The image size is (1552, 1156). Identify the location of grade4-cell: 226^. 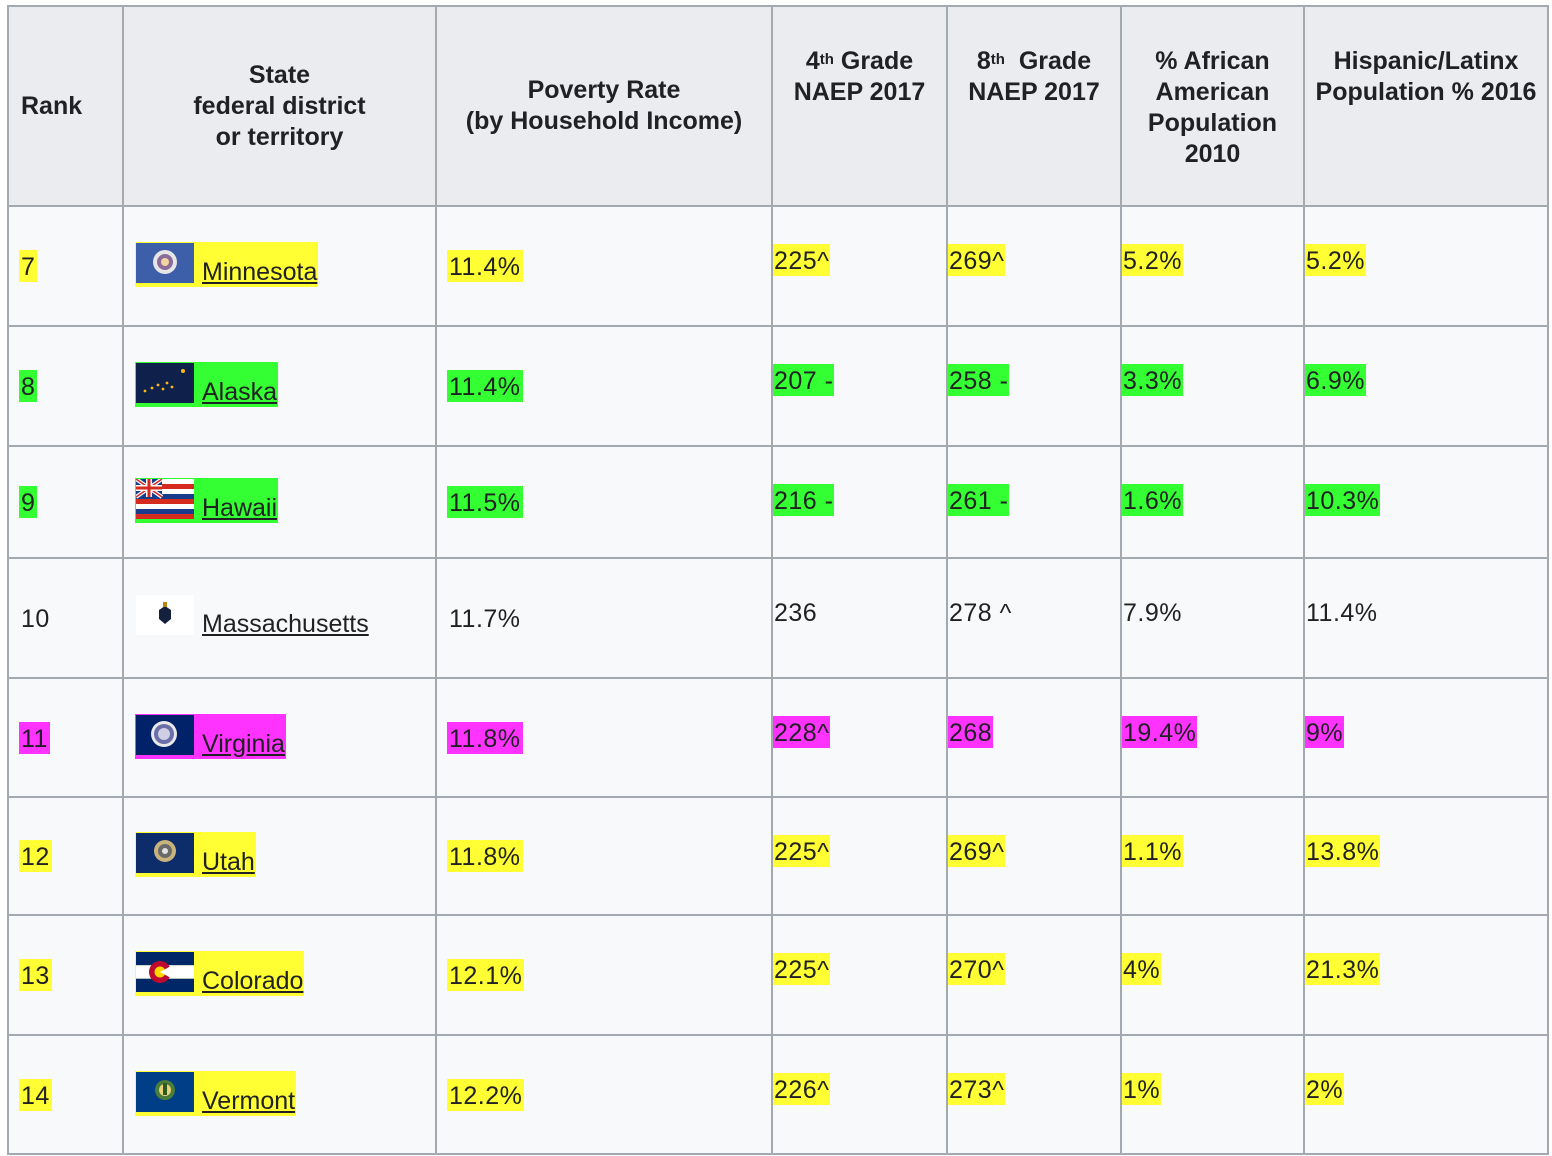
(859, 1094).